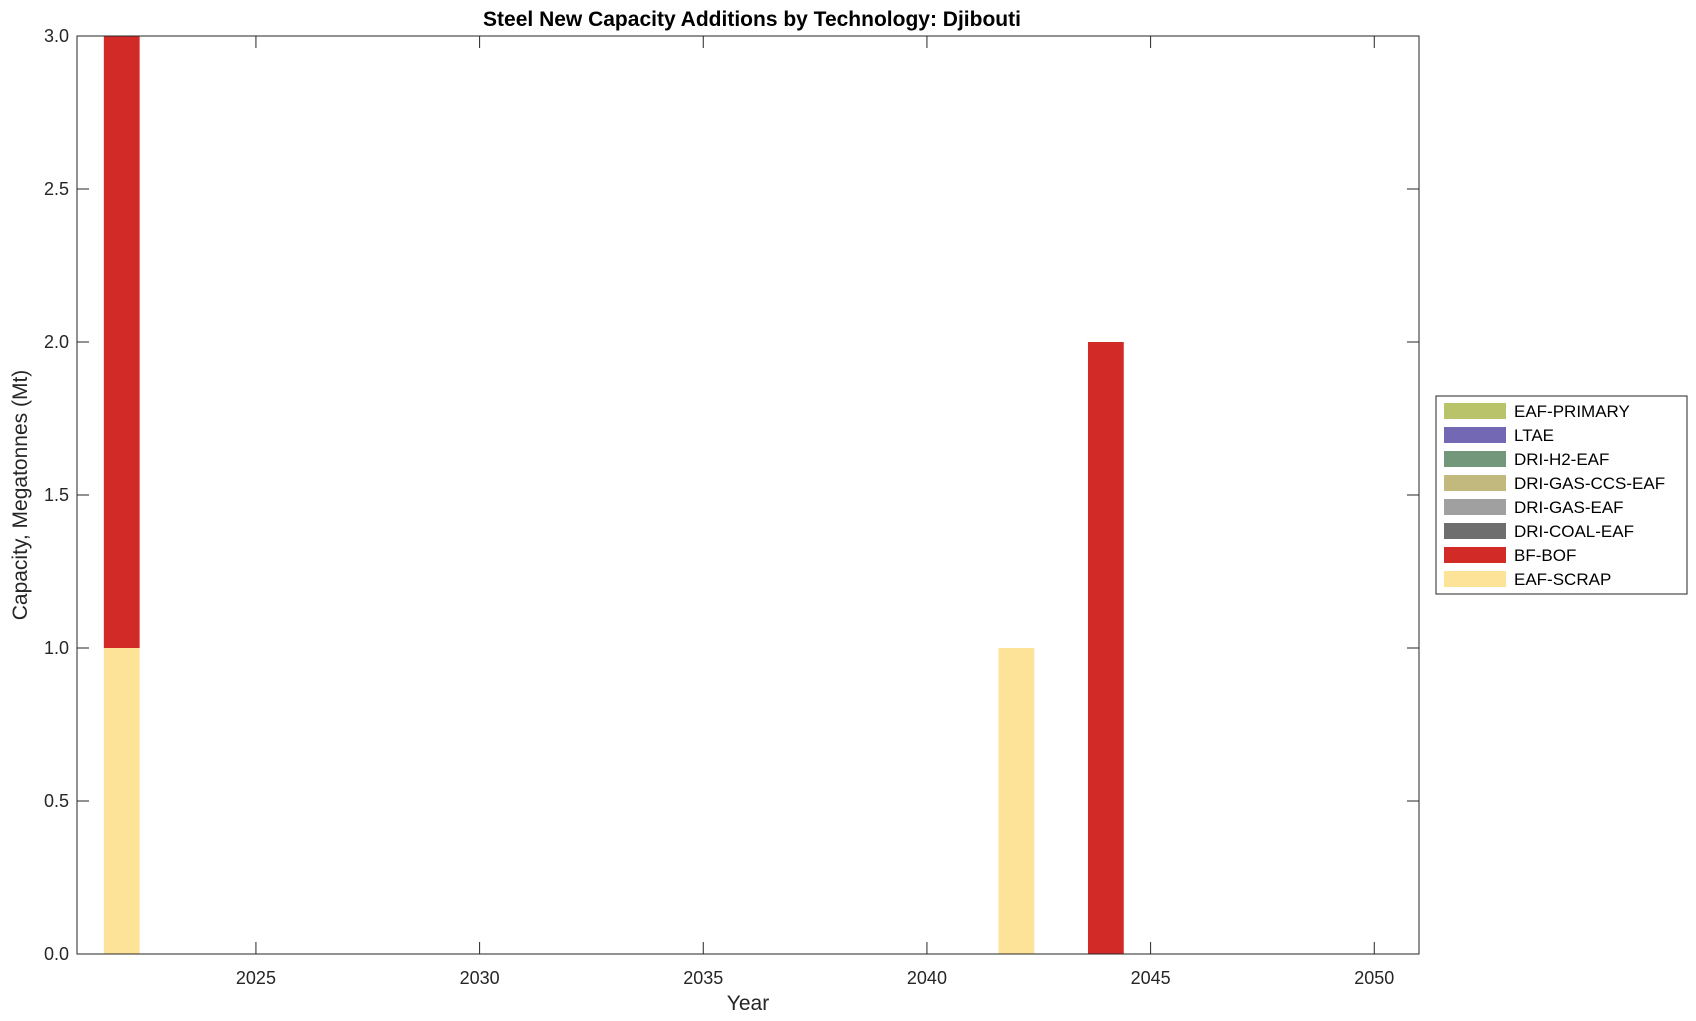 The width and height of the screenshot is (1696, 1021). I want to click on y-tick-label: 2.0, so click(56, 342).